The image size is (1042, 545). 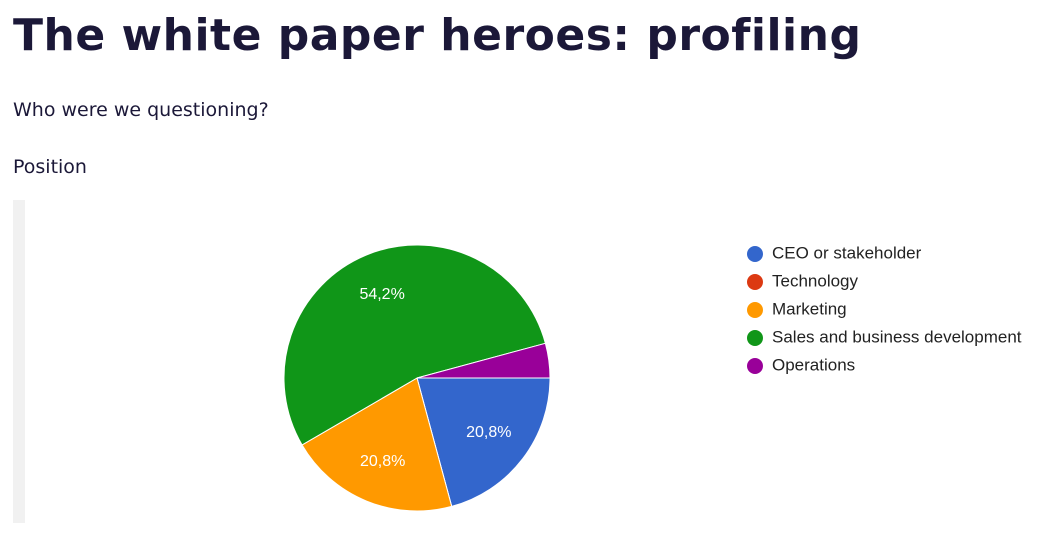 I want to click on slice-label: 54,2%, so click(x=381, y=294).